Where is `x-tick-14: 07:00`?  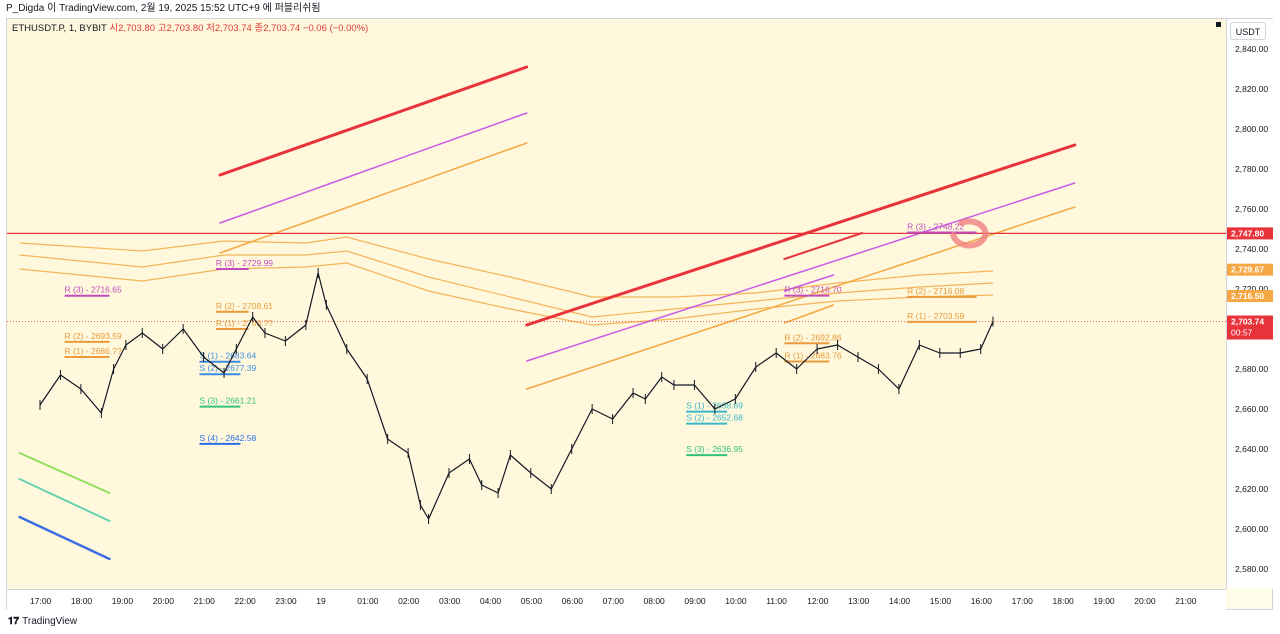
x-tick-14: 07:00 is located at coordinates (614, 601).